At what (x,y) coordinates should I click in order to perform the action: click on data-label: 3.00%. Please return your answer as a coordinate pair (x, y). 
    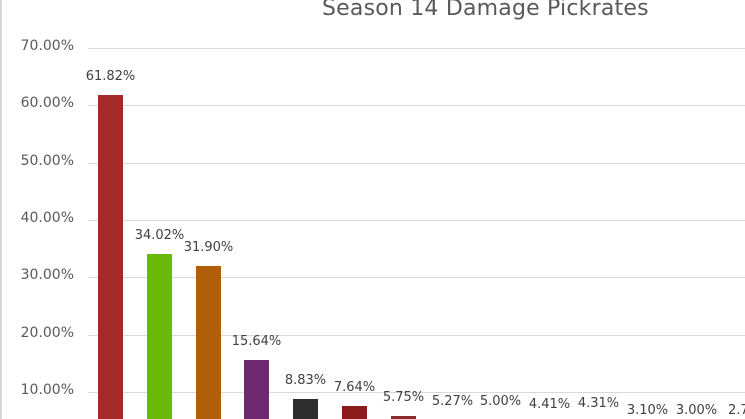
    Looking at the image, I should click on (696, 410).